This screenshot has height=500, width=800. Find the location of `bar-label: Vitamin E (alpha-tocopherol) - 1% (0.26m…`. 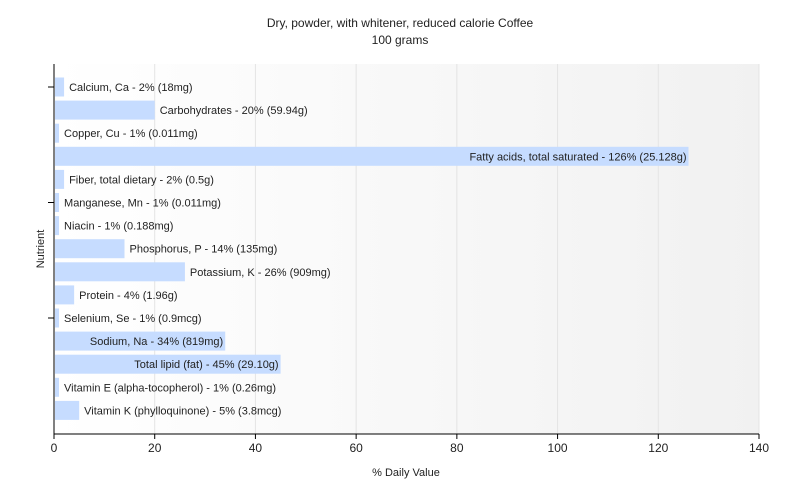

bar-label: Vitamin E (alpha-tocopherol) - 1% (0.26m… is located at coordinates (170, 388).